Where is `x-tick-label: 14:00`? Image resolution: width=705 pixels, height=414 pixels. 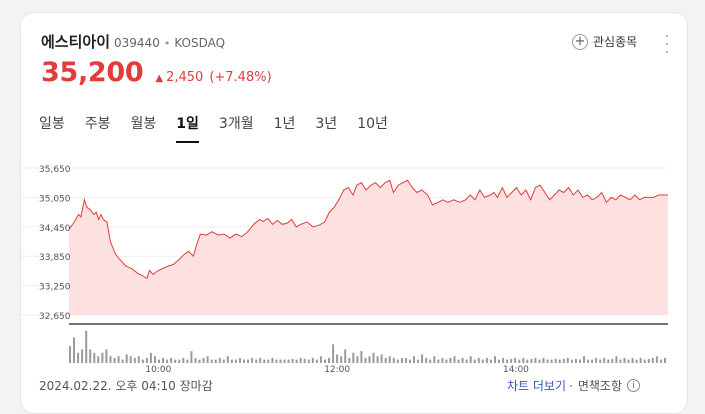 x-tick-label: 14:00 is located at coordinates (516, 370).